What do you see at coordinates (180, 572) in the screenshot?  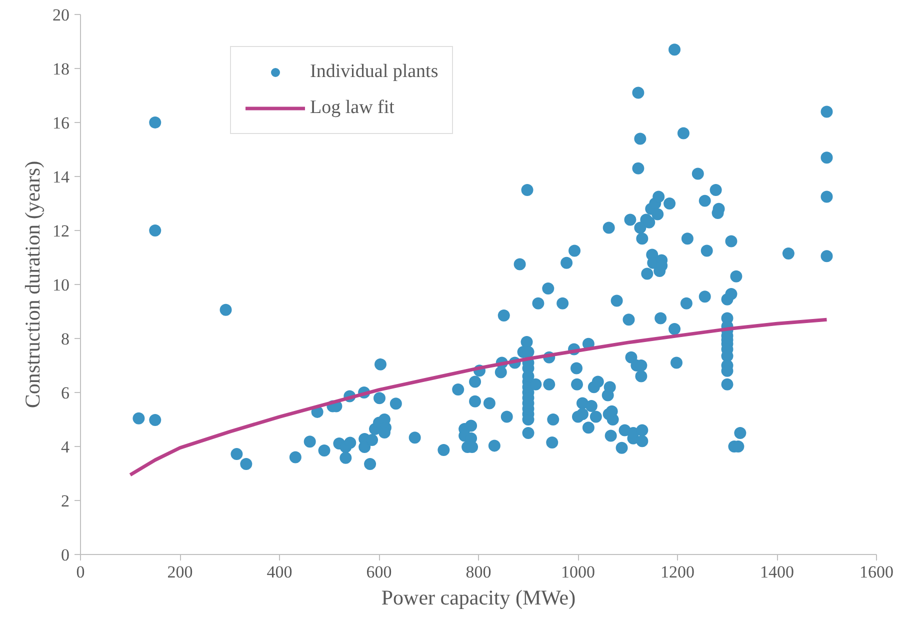 I see `x-tick-label: 200` at bounding box center [180, 572].